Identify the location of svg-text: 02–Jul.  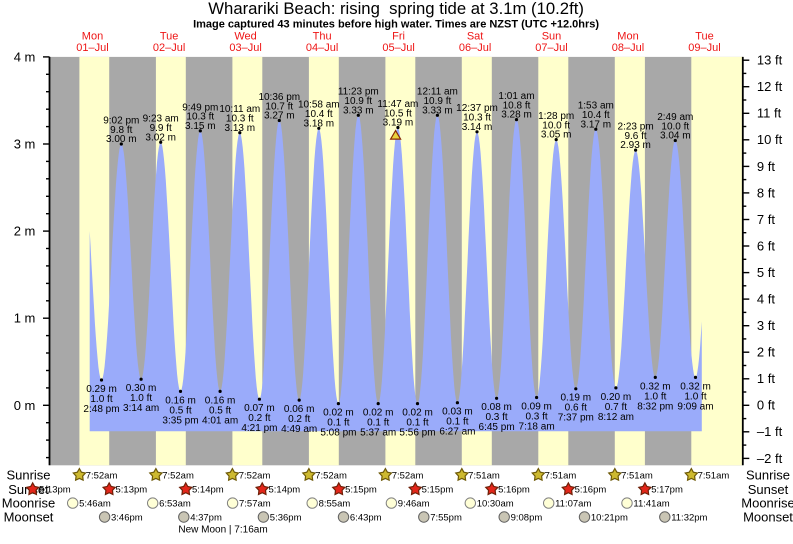
(169, 48).